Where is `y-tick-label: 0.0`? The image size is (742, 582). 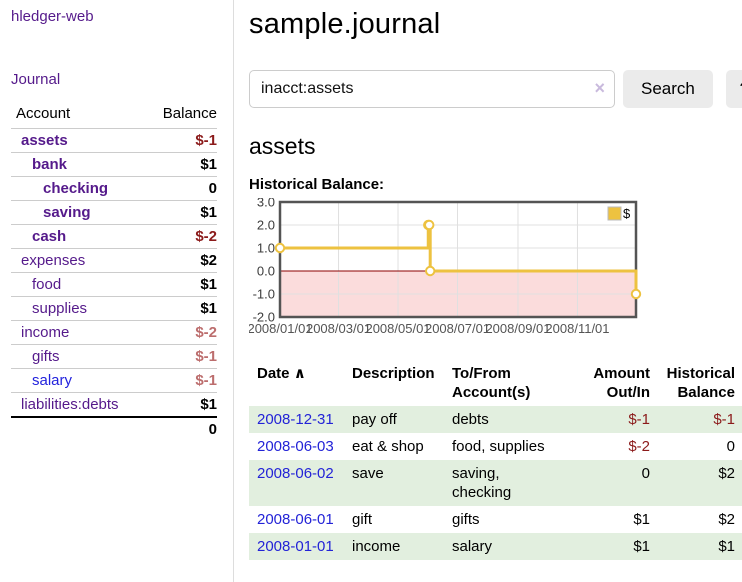 y-tick-label: 0.0 is located at coordinates (266, 271).